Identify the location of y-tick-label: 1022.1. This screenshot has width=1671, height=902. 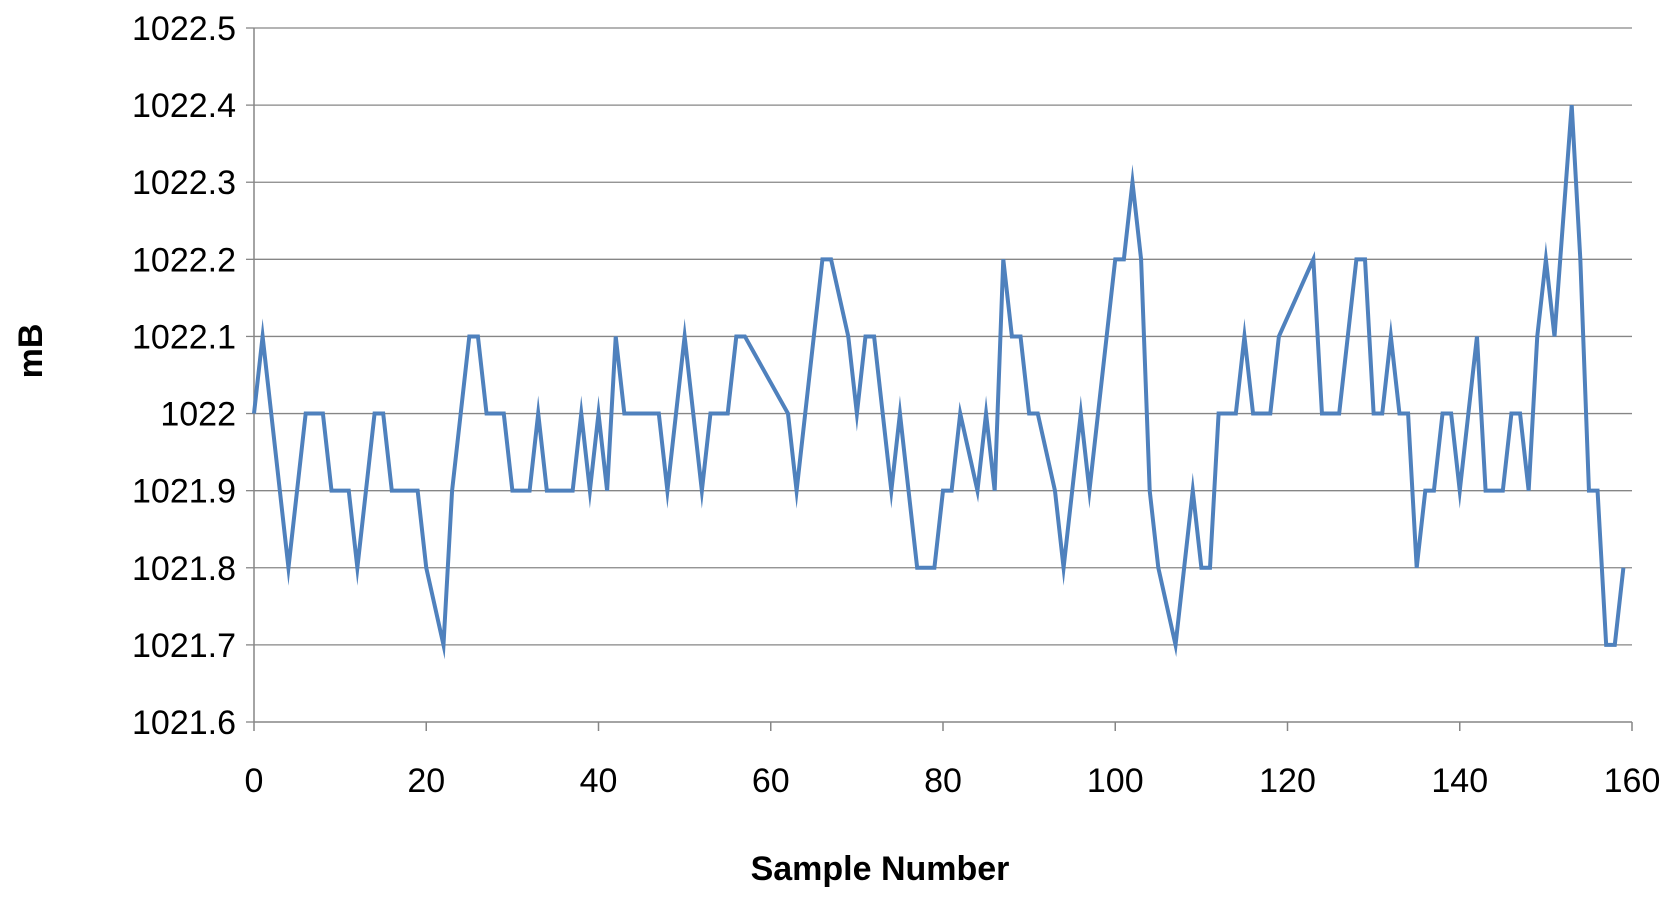
(184, 337).